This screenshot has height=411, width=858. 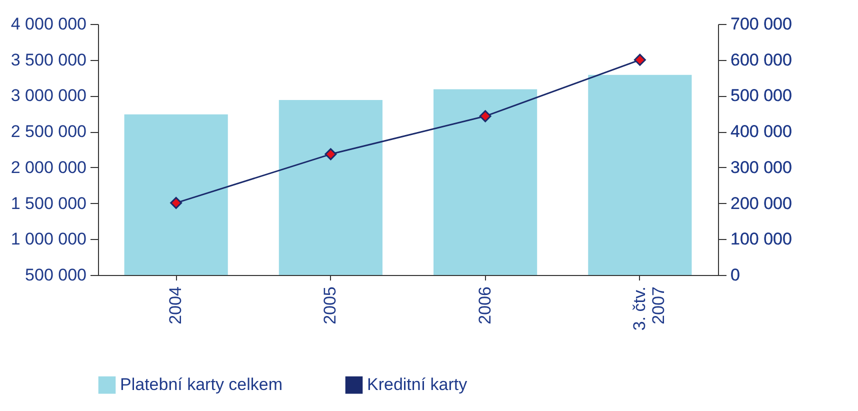 What do you see at coordinates (735, 275) in the screenshot?
I see `y2-tick-label: 0` at bounding box center [735, 275].